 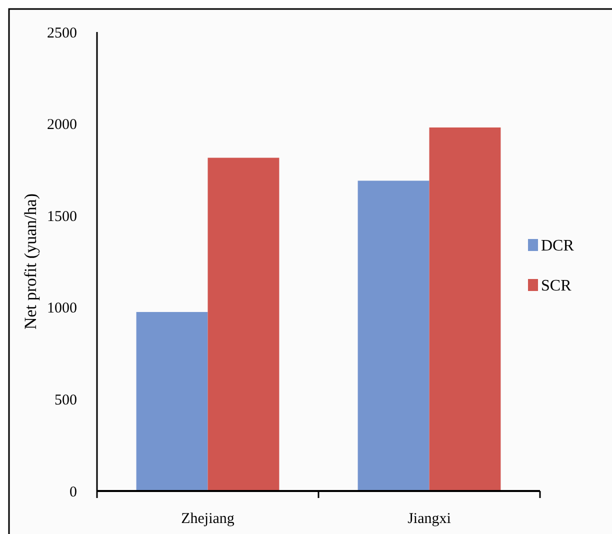 I want to click on y-axis-title: Net profit (yuan/ha), so click(x=30, y=262).